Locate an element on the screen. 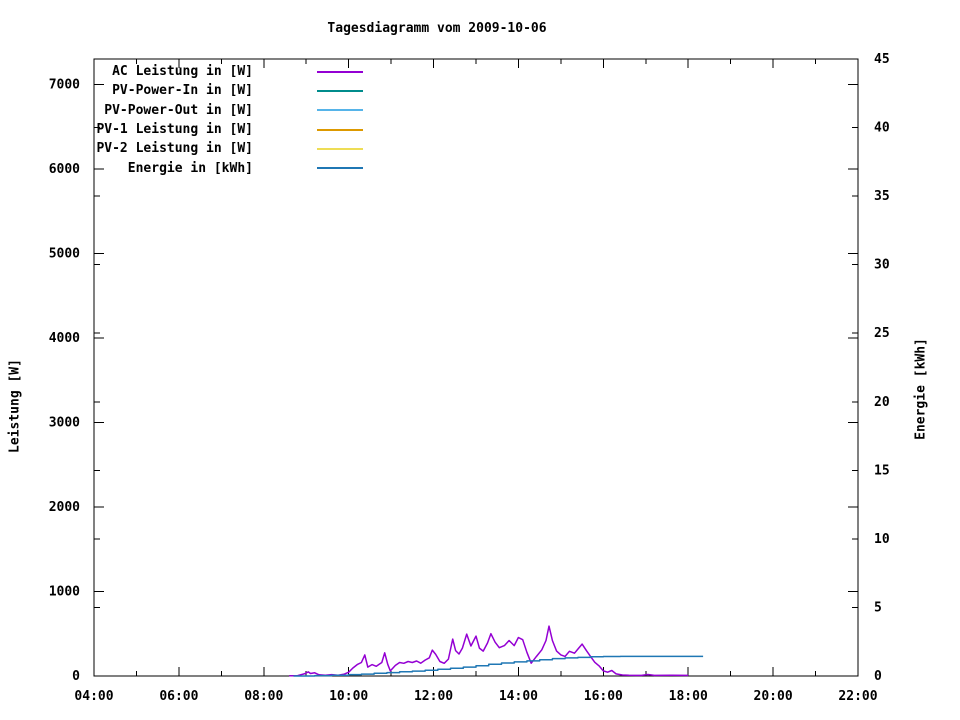  y2-tick-label: 15 is located at coordinates (882, 470).